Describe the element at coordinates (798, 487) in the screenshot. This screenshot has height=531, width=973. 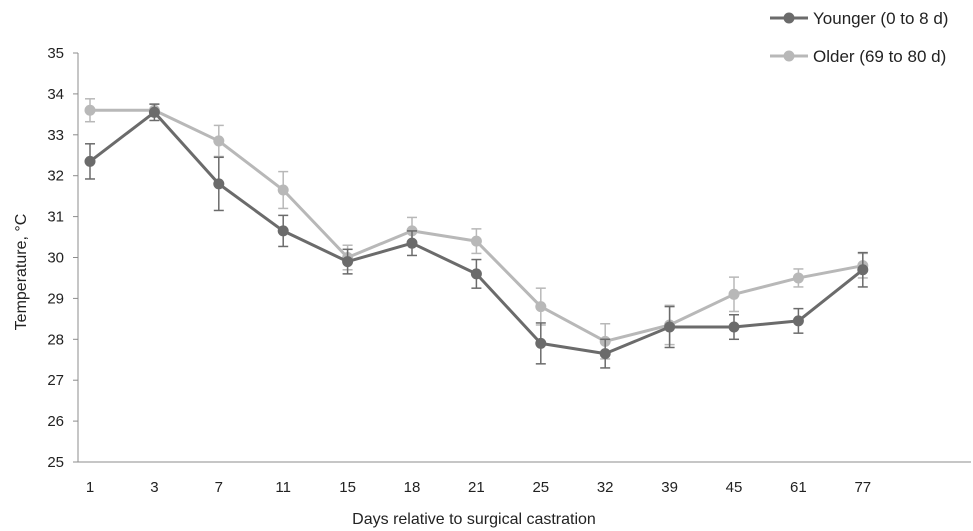
I see `x-tick-label: 61` at that location.